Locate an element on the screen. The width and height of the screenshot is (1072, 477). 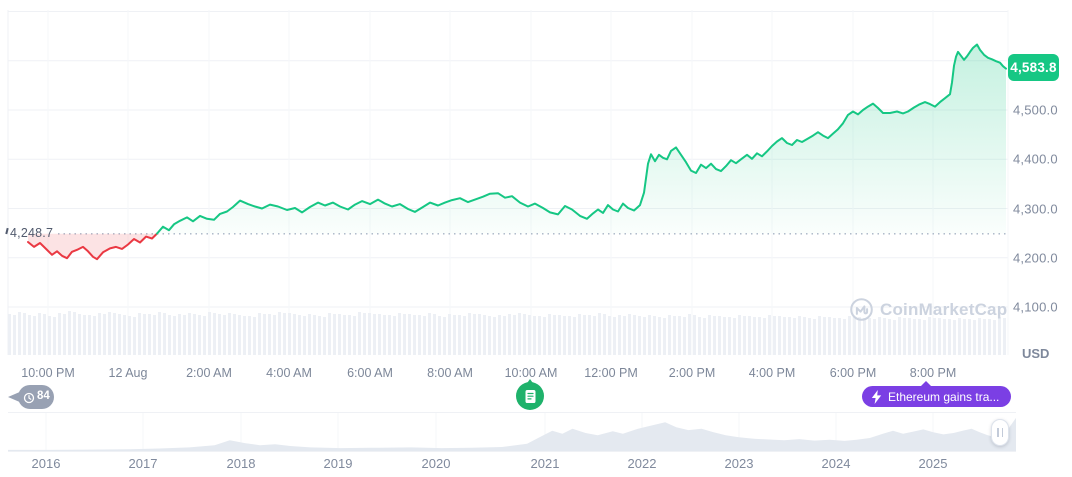
badge-caret is located at coordinates (926, 384).